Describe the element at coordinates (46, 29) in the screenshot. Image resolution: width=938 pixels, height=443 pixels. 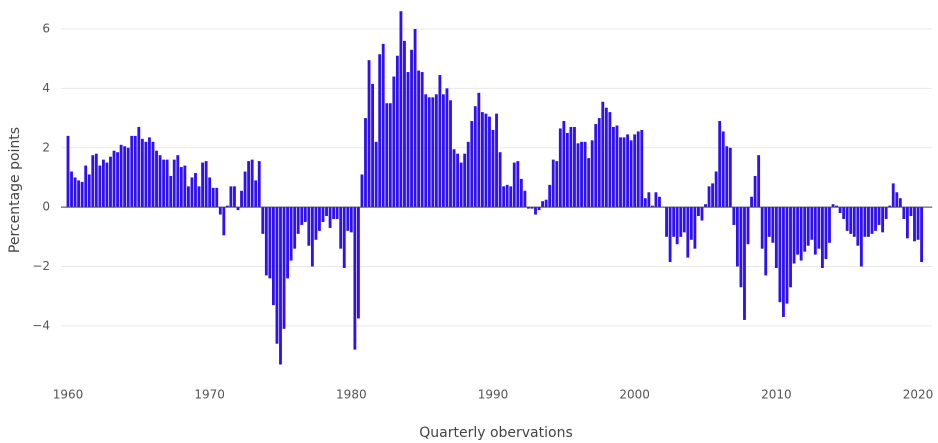
I see `y-tick-label: 6` at that location.